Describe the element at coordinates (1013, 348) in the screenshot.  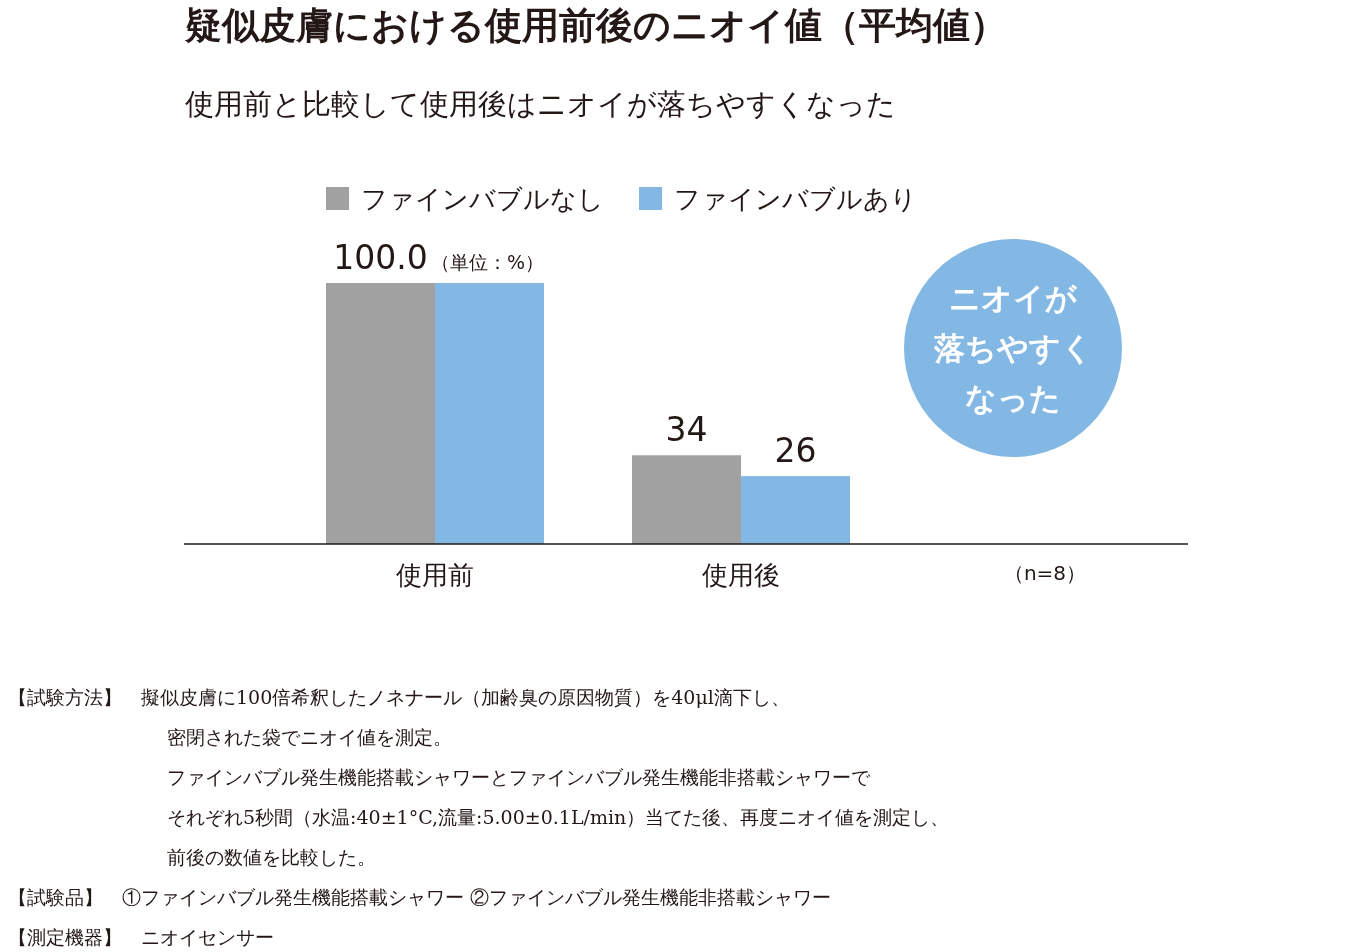
I see `annotation: 落ちやすく` at that location.